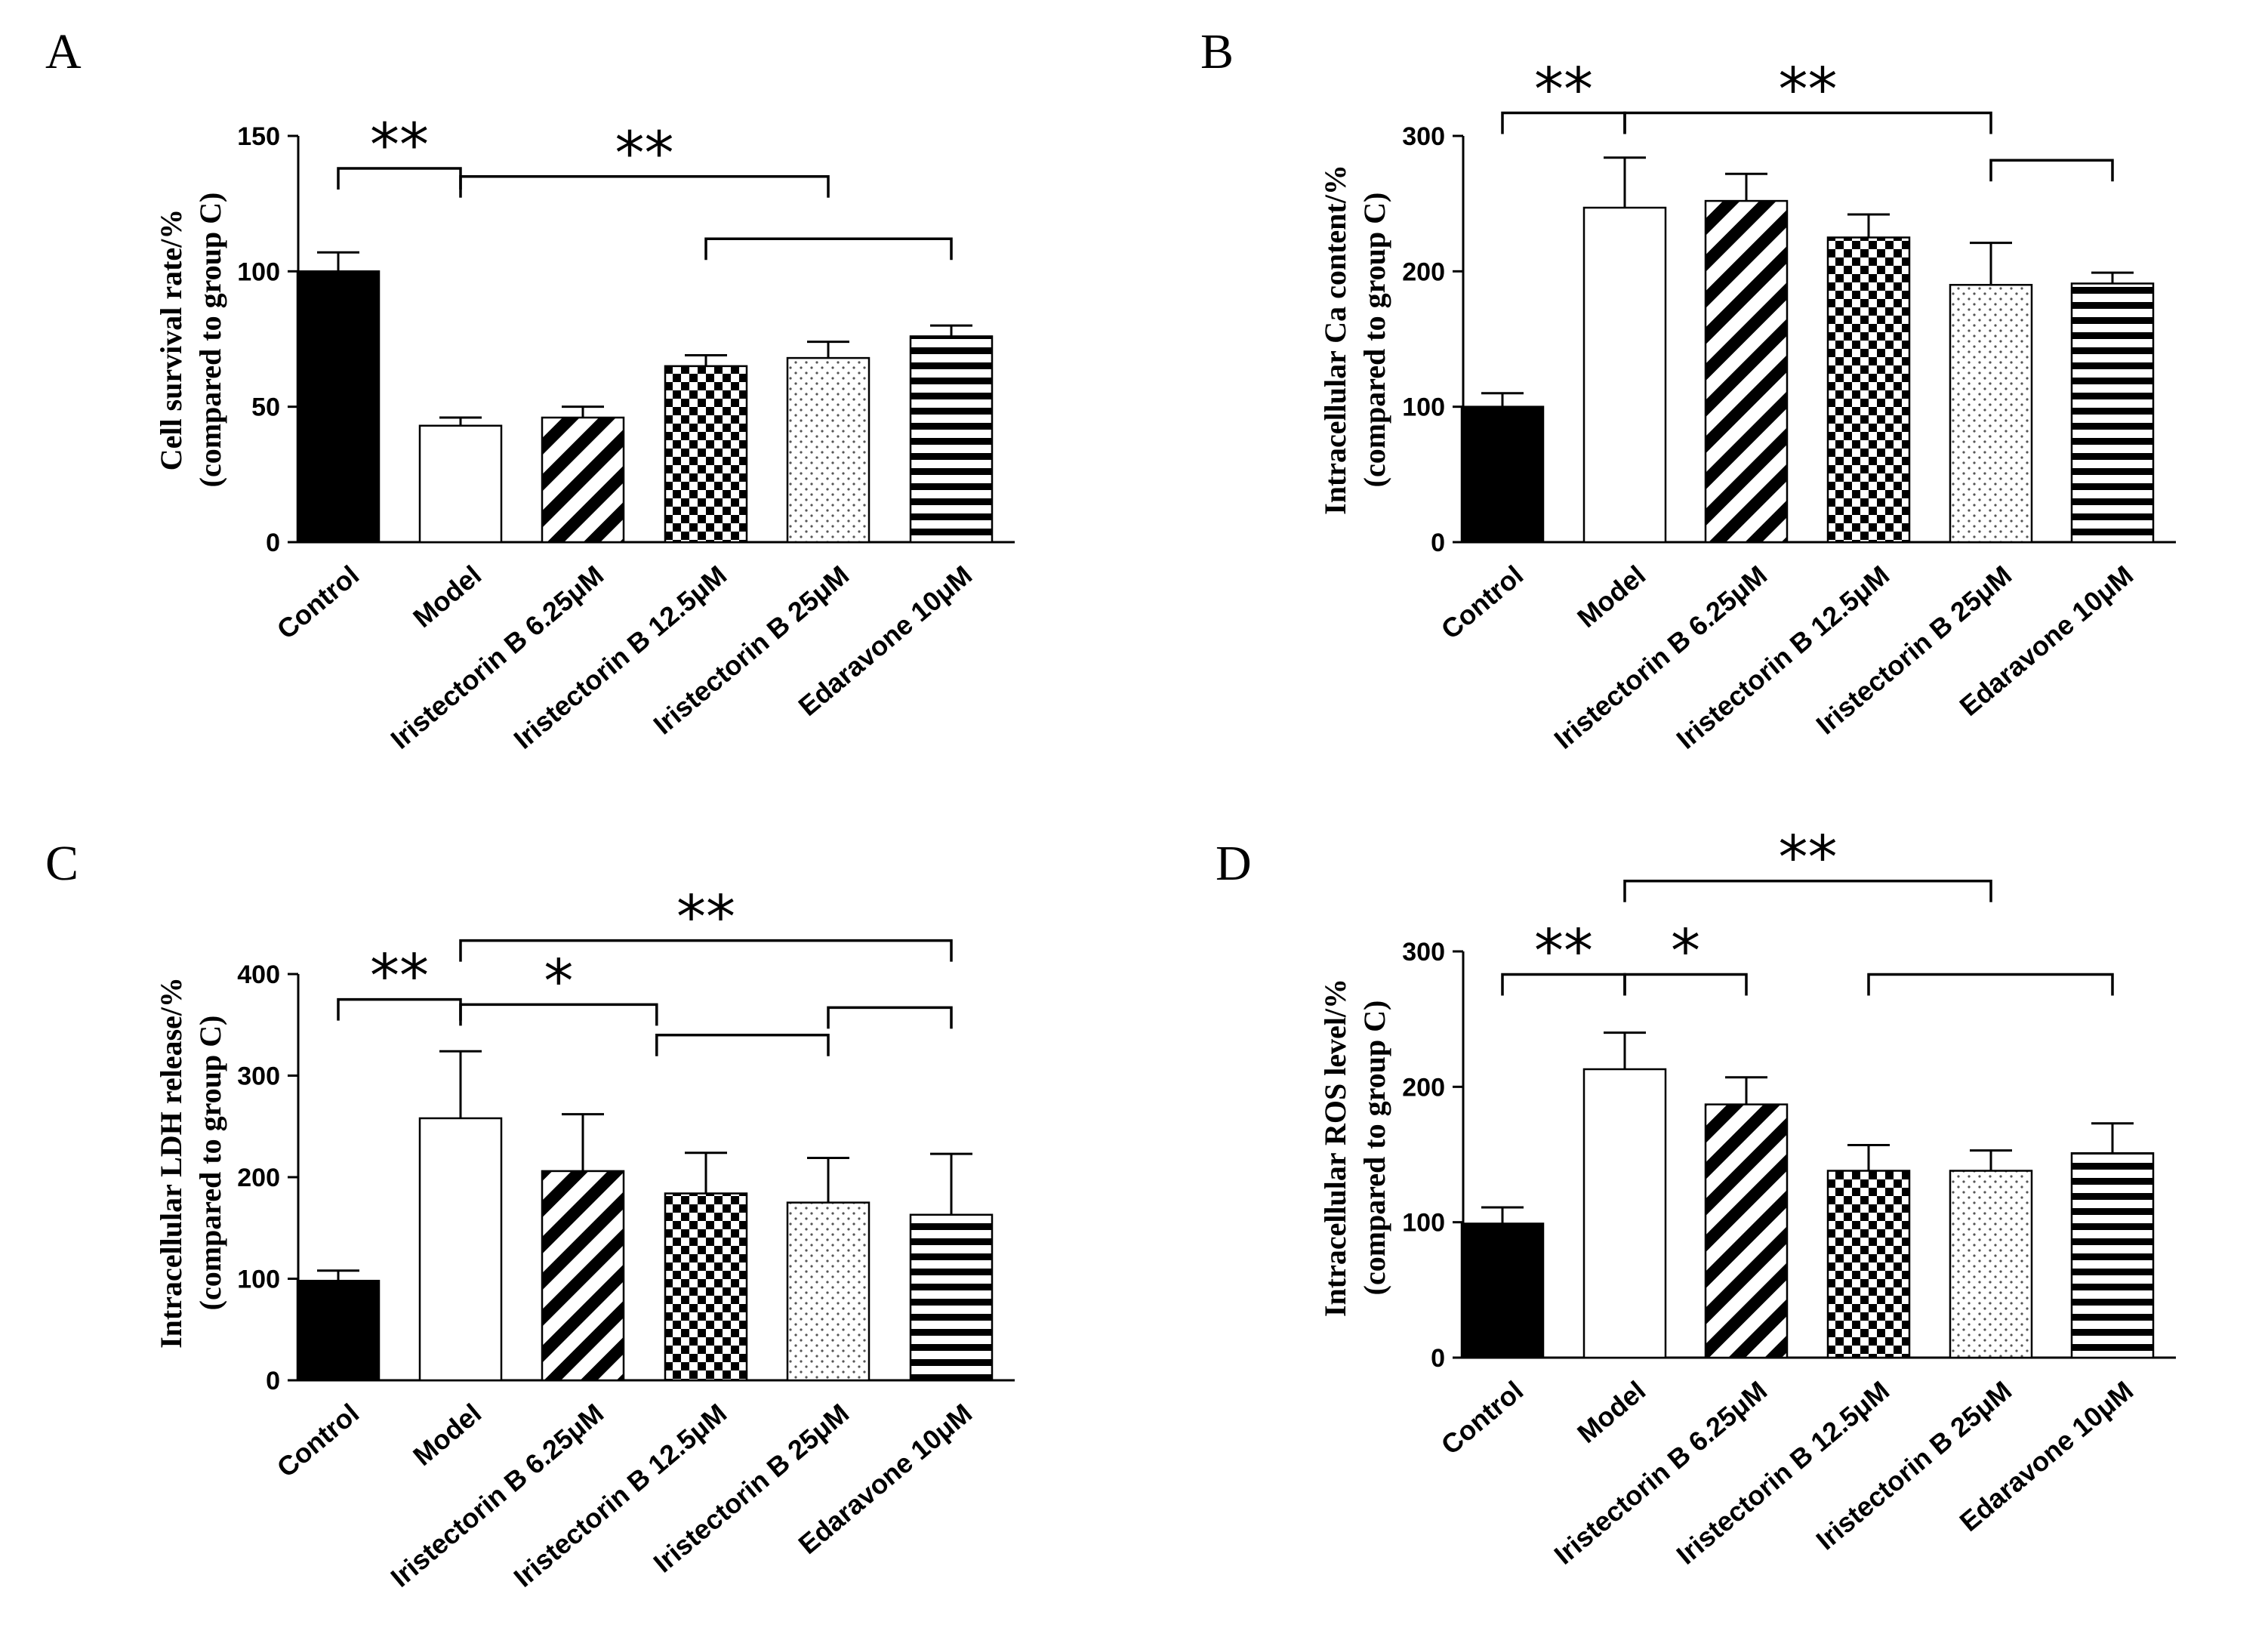  I want to click on y-axis-label: Intracellular Ca content/%, so click(1335, 340).